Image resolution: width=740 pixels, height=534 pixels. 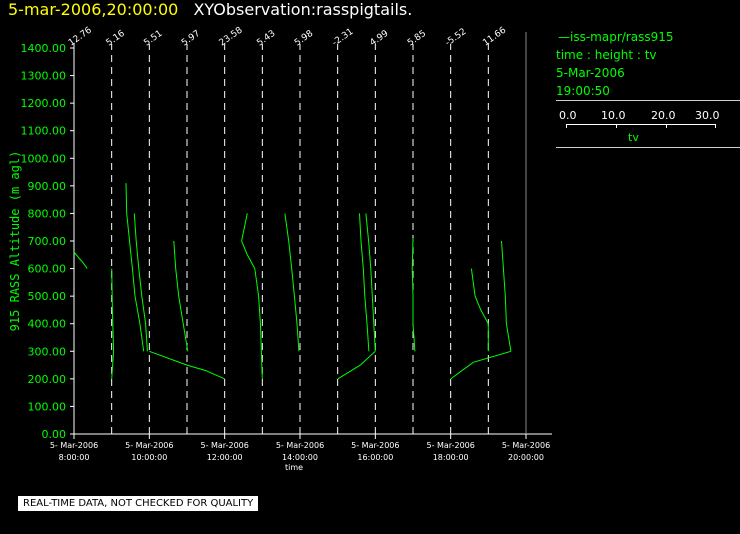 What do you see at coordinates (590, 73) in the screenshot?
I see `legend-date: 5-Mar-2006` at bounding box center [590, 73].